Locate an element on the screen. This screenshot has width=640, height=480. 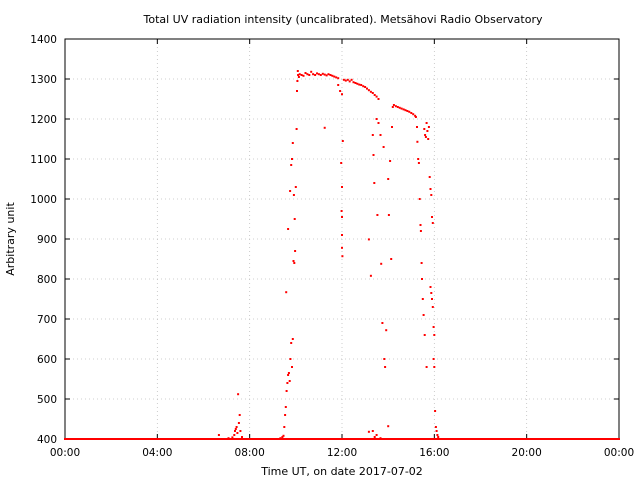
x-tick-label: 08:00 is located at coordinates (250, 453).